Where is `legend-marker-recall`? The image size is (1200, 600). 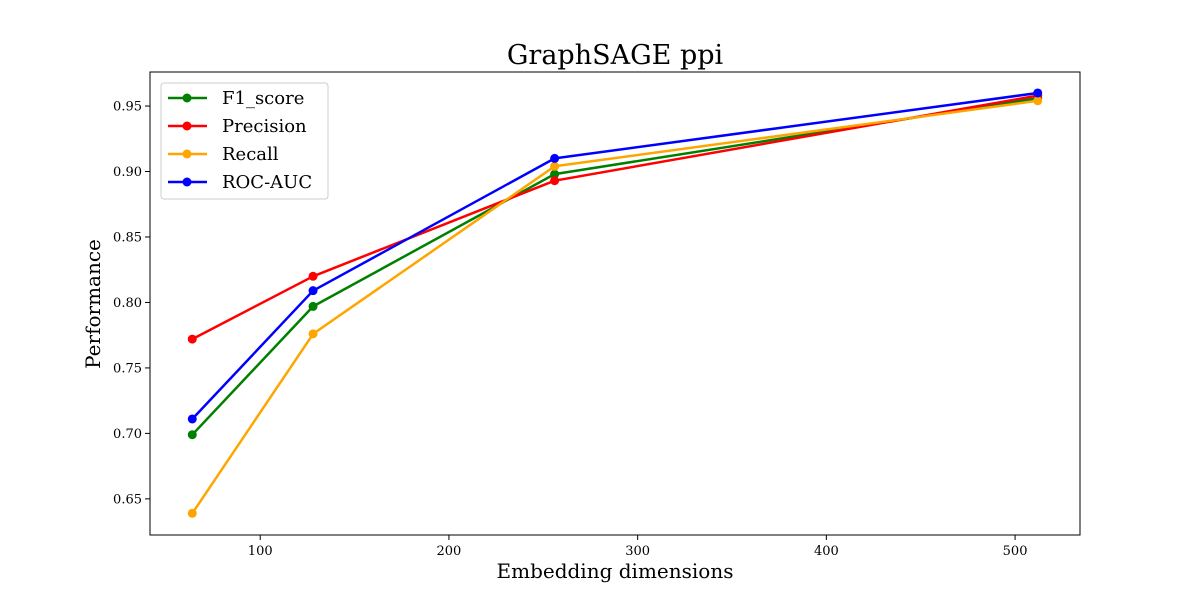 legend-marker-recall is located at coordinates (187, 154).